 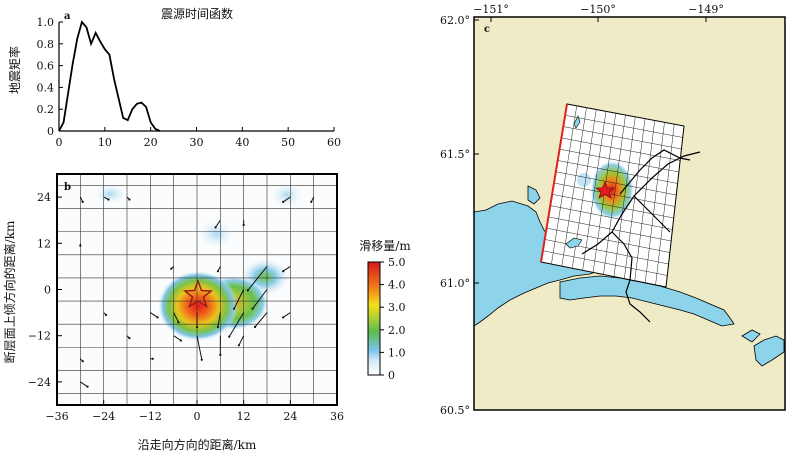 What do you see at coordinates (397, 262) in the screenshot?
I see `colorbar-tick-label: 5.0` at bounding box center [397, 262].